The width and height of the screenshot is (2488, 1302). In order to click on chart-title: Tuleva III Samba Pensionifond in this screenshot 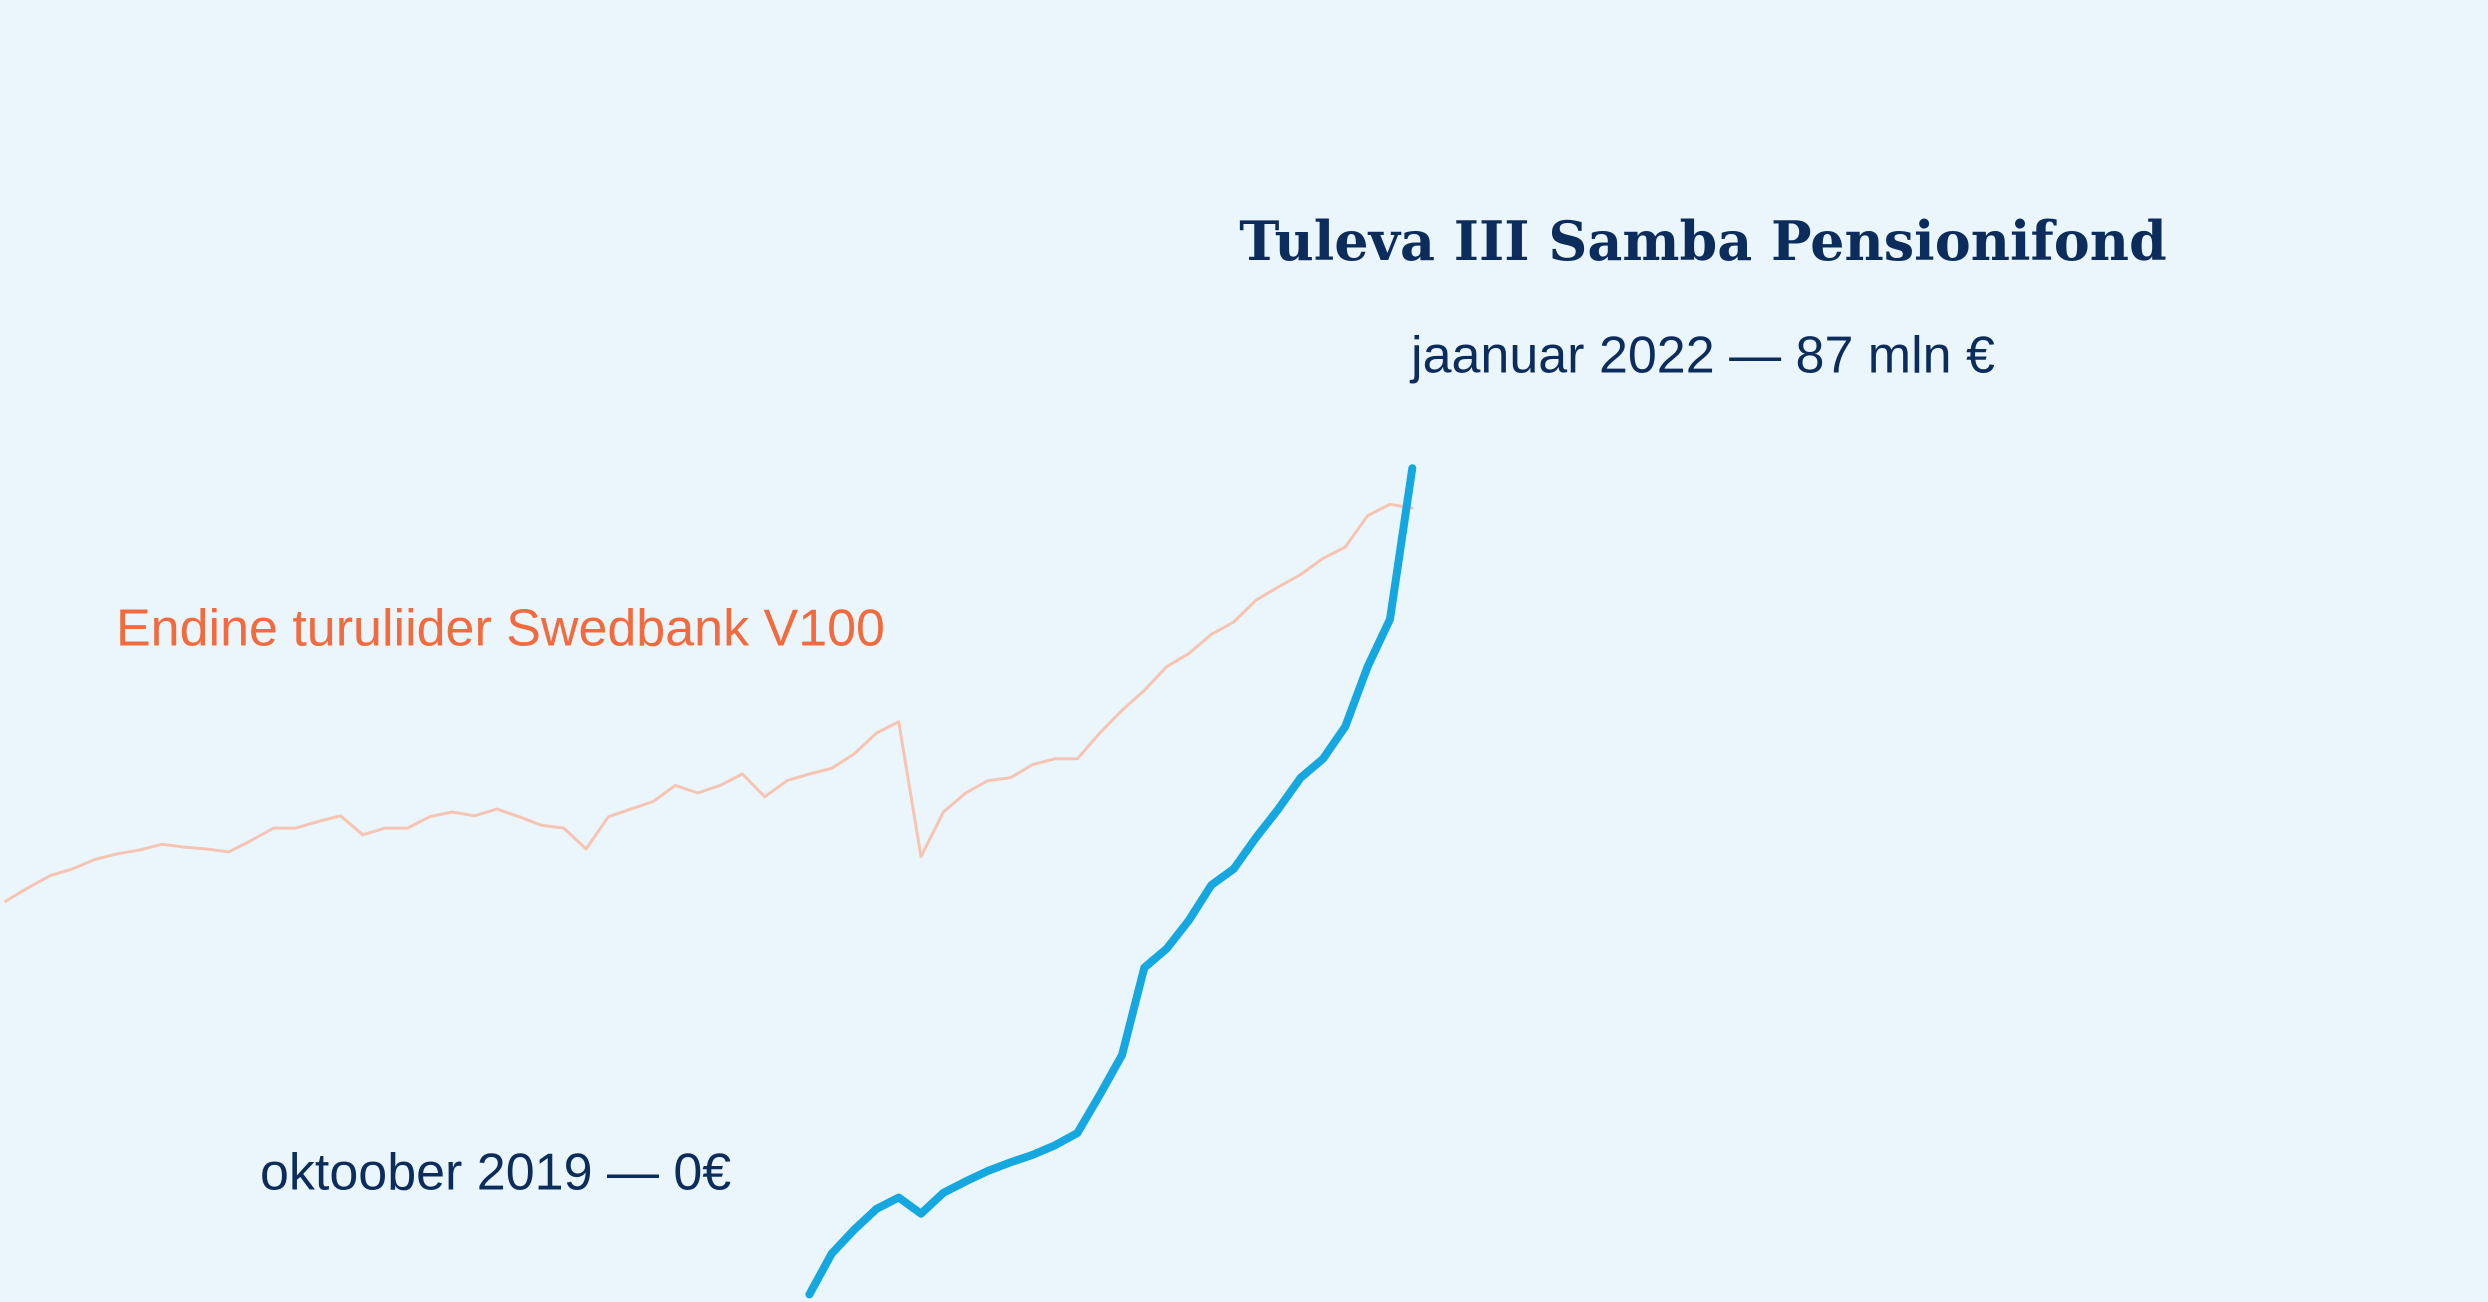, I will do `click(1703, 241)`.